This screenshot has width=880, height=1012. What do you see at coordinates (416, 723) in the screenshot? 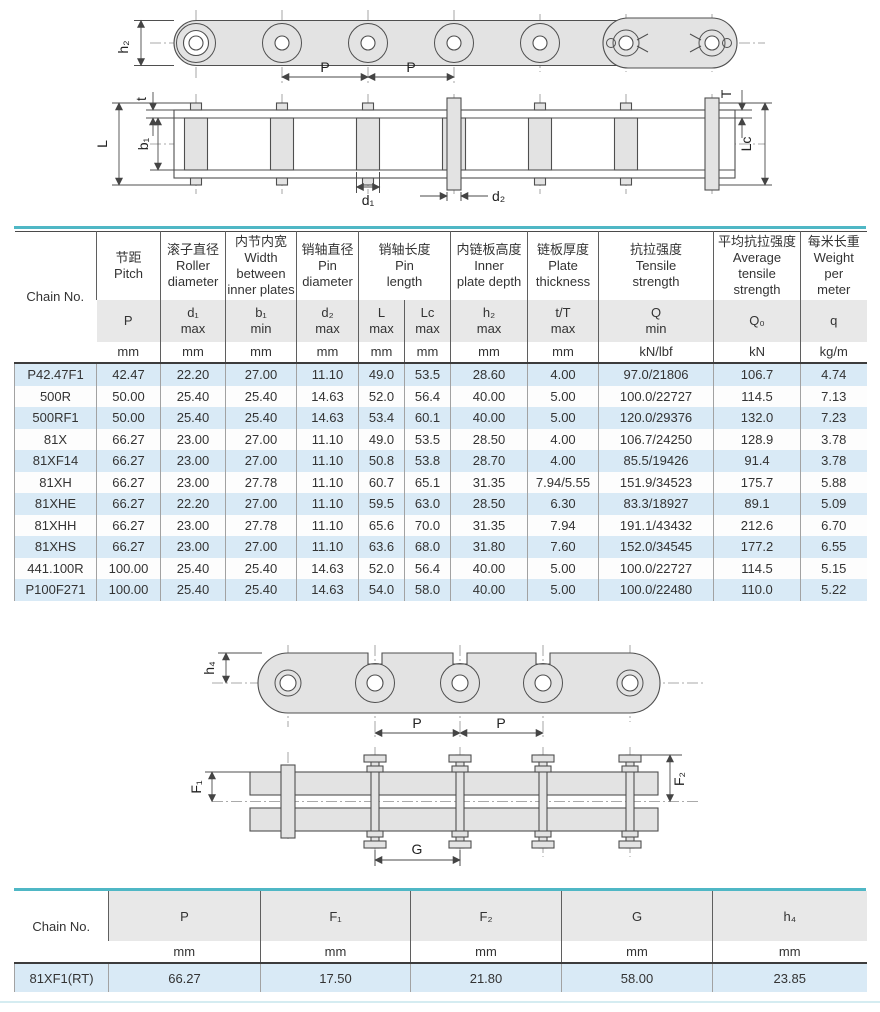
I see `dim-label-p: P` at bounding box center [416, 723].